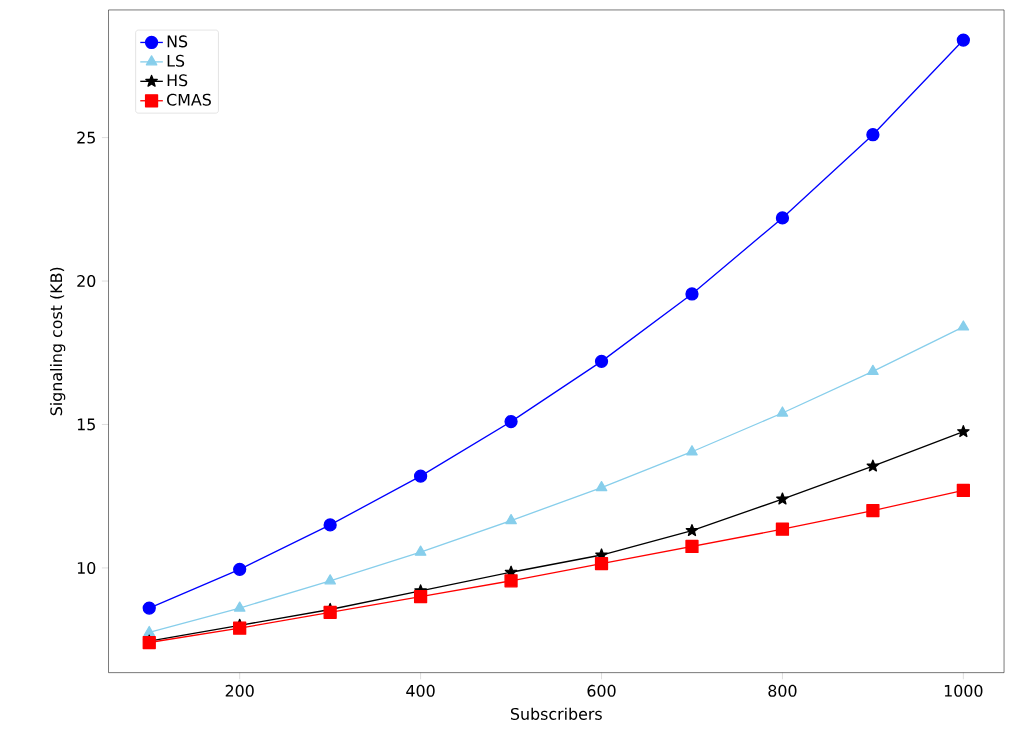 The width and height of the screenshot is (1014, 750). What do you see at coordinates (239, 690) in the screenshot?
I see `x-tick-label: 200` at bounding box center [239, 690].